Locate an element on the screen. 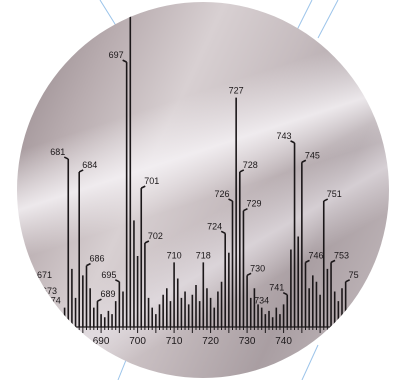 The image size is (402, 380). peak-label: 753 is located at coordinates (341, 255).